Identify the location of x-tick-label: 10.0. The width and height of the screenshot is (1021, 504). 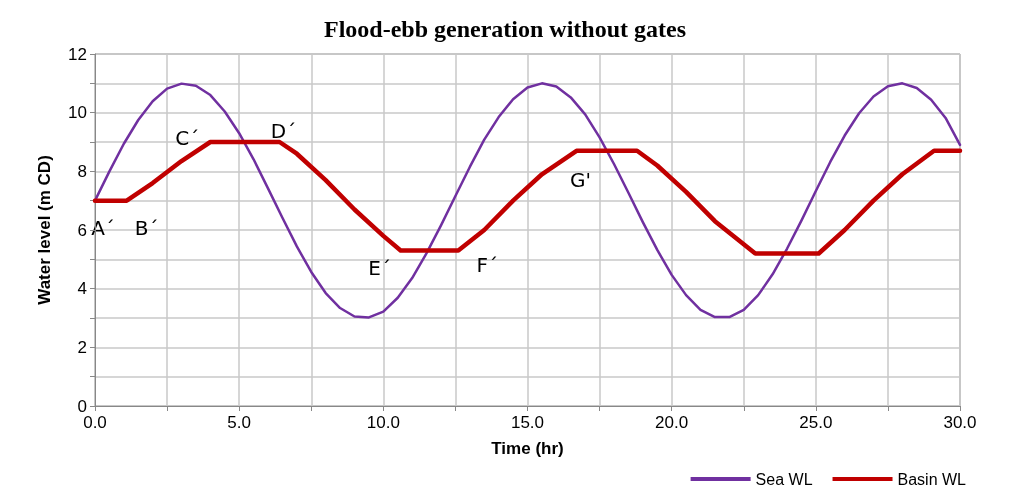
(383, 422).